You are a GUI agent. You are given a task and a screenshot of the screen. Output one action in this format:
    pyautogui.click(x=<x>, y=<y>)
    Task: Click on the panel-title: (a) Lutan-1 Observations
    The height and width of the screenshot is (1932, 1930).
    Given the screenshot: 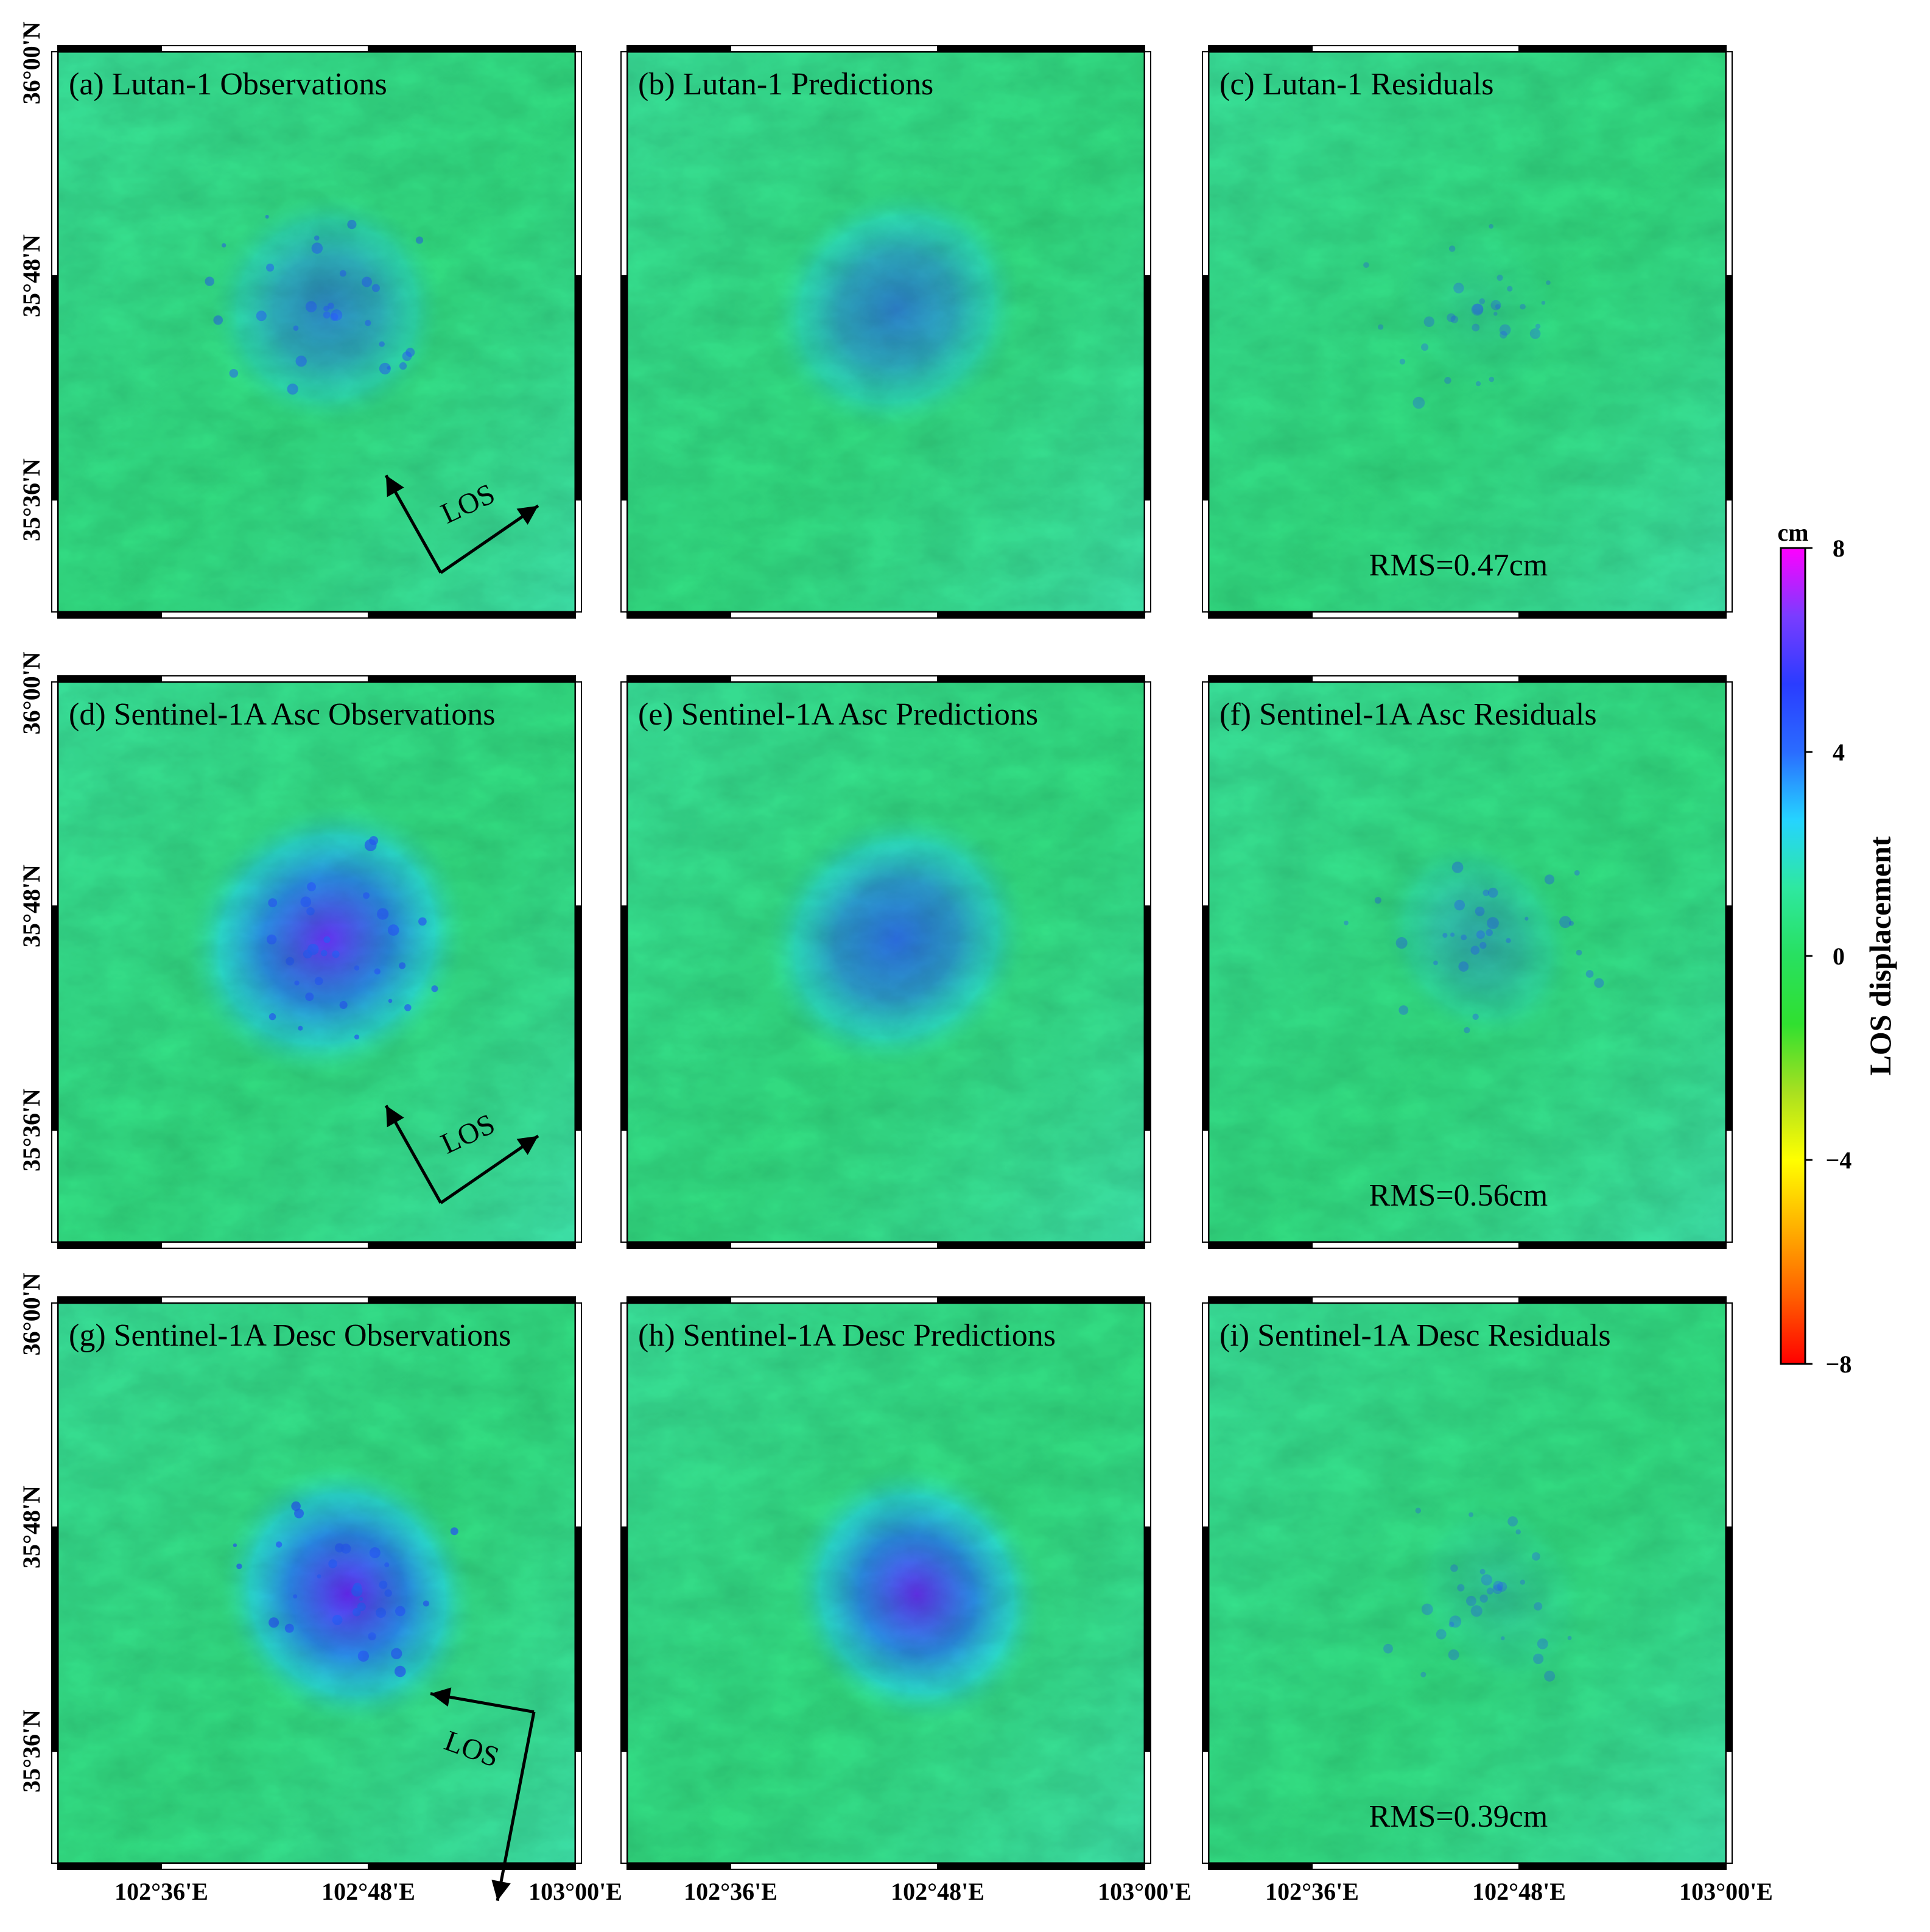 What is the action you would take?
    pyautogui.click(x=228, y=84)
    